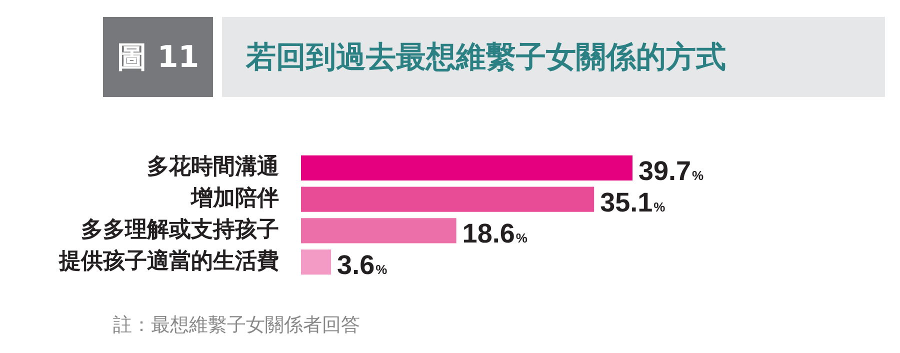  What do you see at coordinates (495, 233) in the screenshot?
I see `data-label: 18.6%` at bounding box center [495, 233].